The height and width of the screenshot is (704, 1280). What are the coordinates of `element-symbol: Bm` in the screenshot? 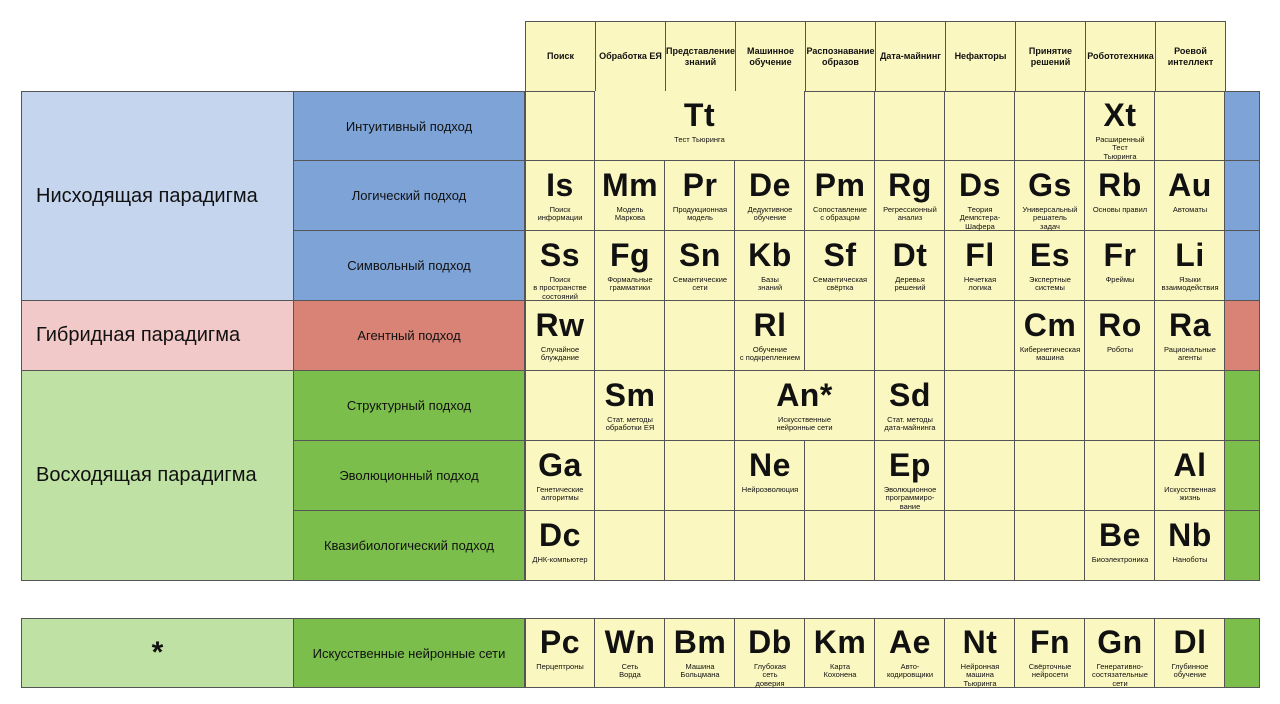 It's located at (700, 642).